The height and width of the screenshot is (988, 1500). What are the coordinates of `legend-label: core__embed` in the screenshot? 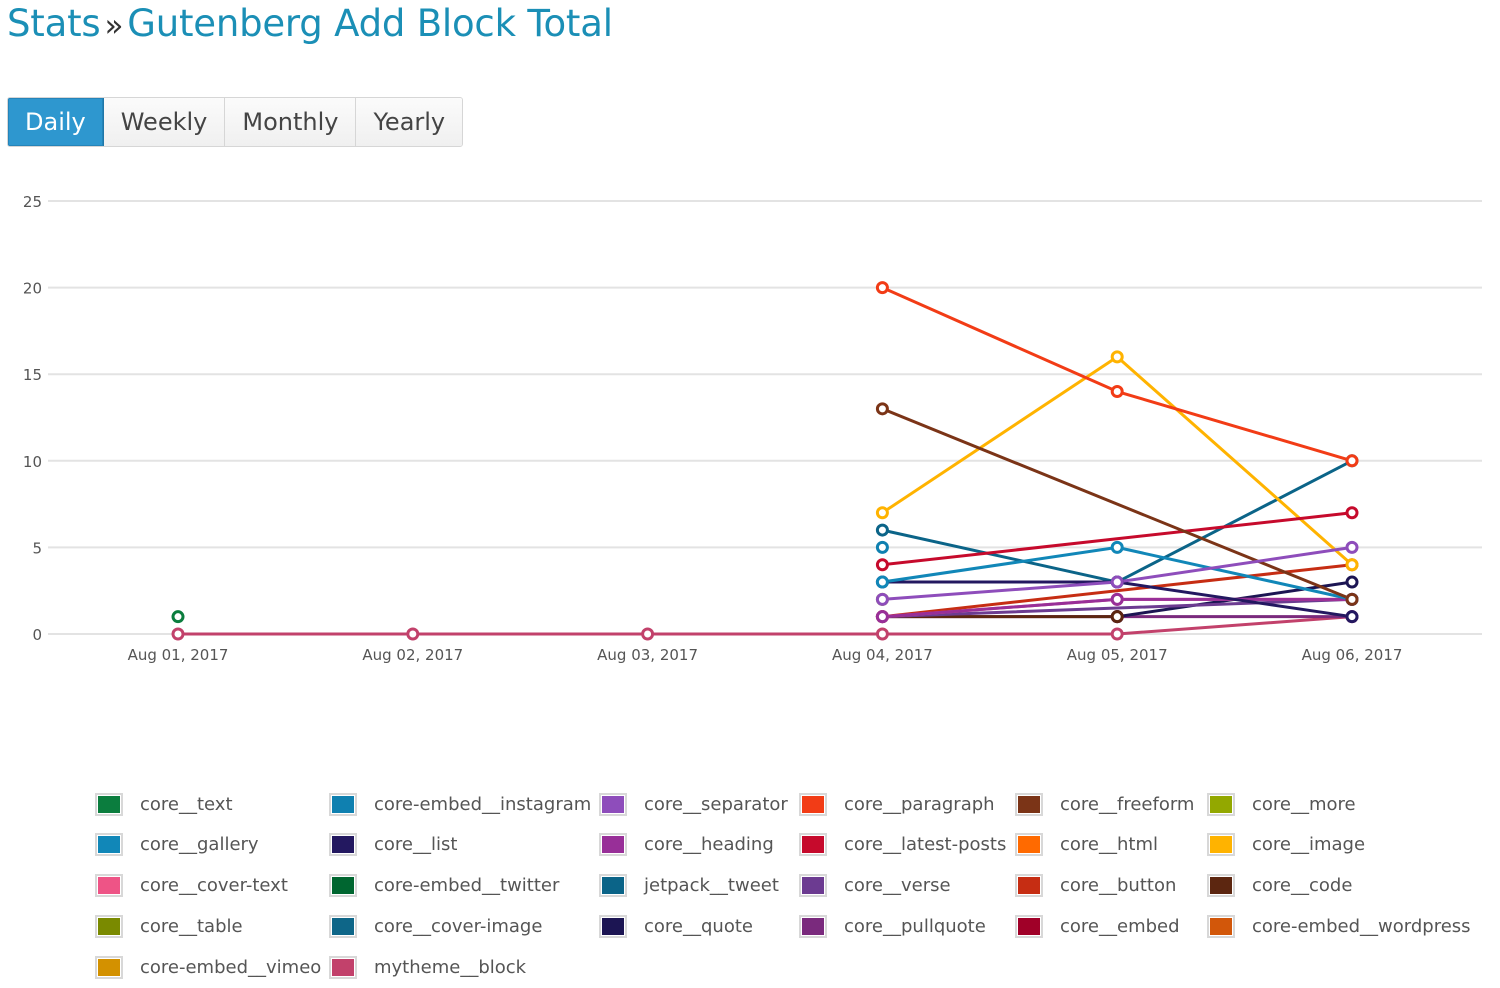 It's located at (1120, 926).